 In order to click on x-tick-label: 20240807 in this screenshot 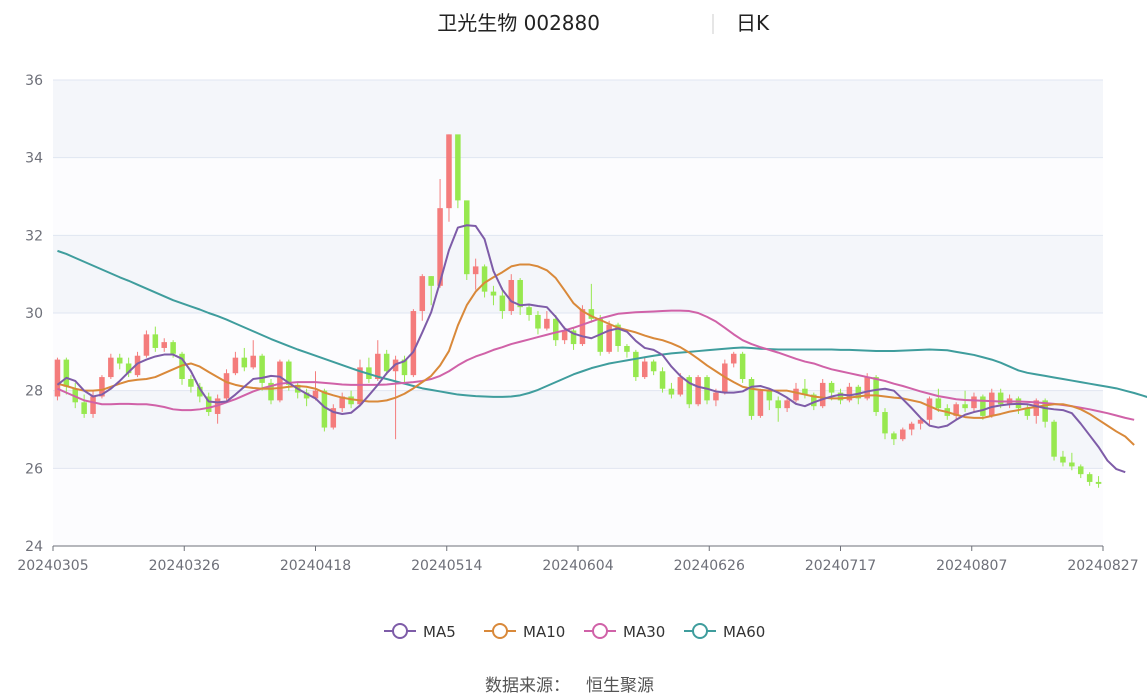, I will do `click(971, 566)`.